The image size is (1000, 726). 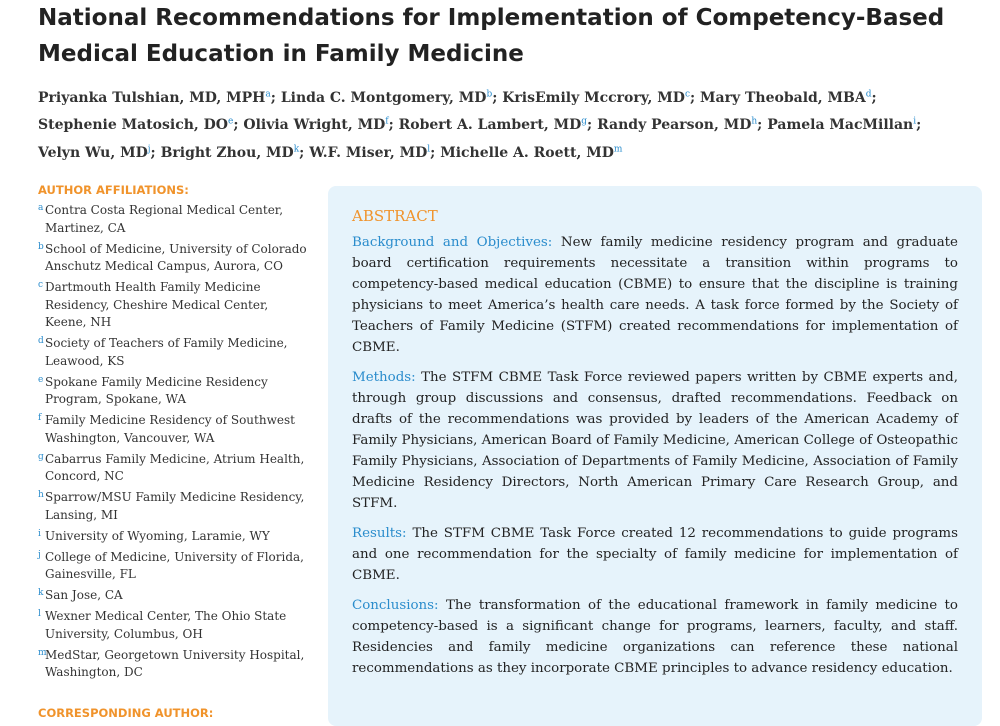 What do you see at coordinates (674, 125) in the screenshot?
I see `author-name: Randy Pearson, MD` at bounding box center [674, 125].